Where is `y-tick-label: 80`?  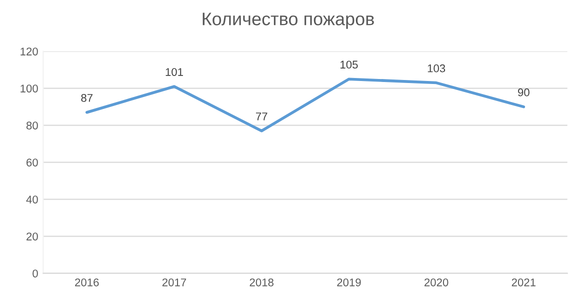
y-tick-label: 80 is located at coordinates (32, 126).